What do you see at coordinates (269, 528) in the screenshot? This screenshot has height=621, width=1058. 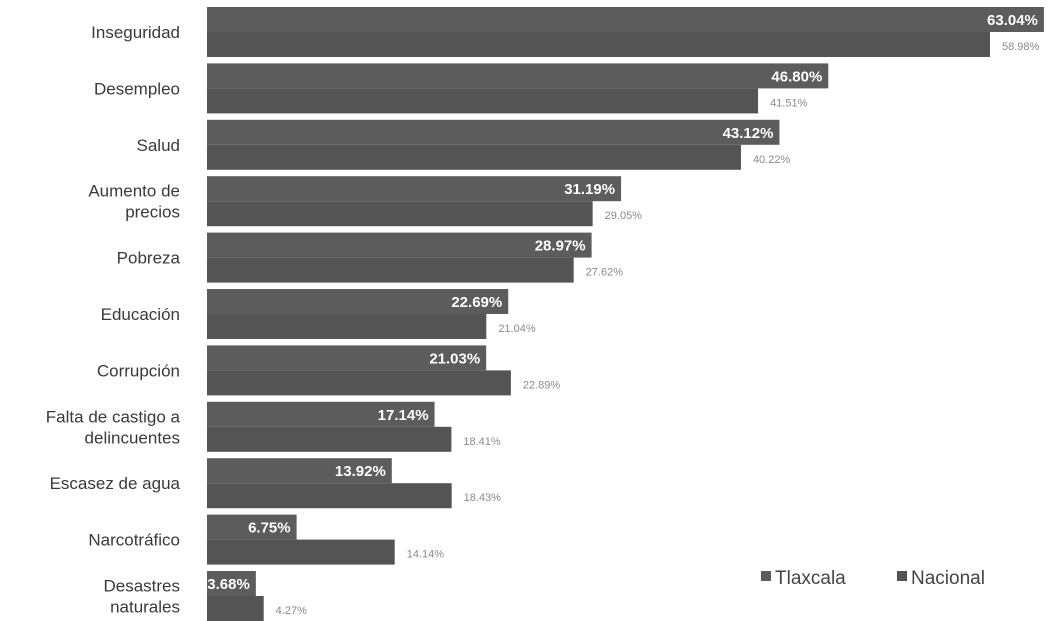 I see `data-label-tlaxcala: 6.75%` at bounding box center [269, 528].